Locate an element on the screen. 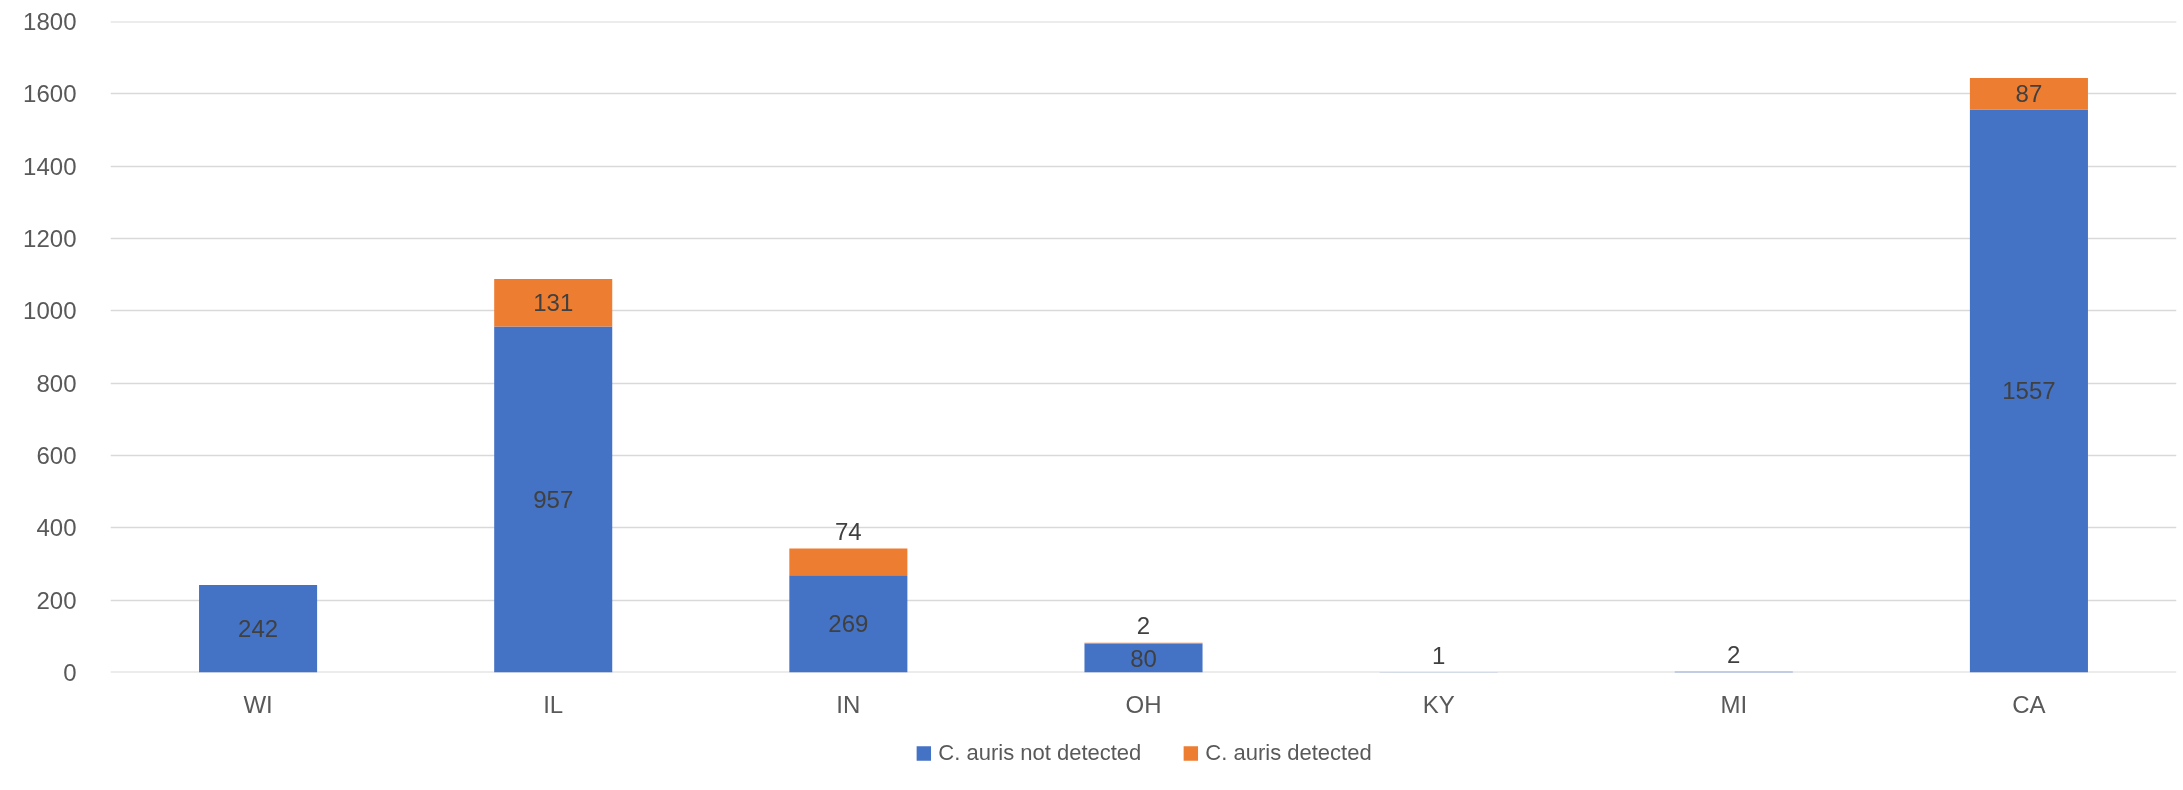 The width and height of the screenshot is (2183, 790). data-label: 242 is located at coordinates (258, 629).